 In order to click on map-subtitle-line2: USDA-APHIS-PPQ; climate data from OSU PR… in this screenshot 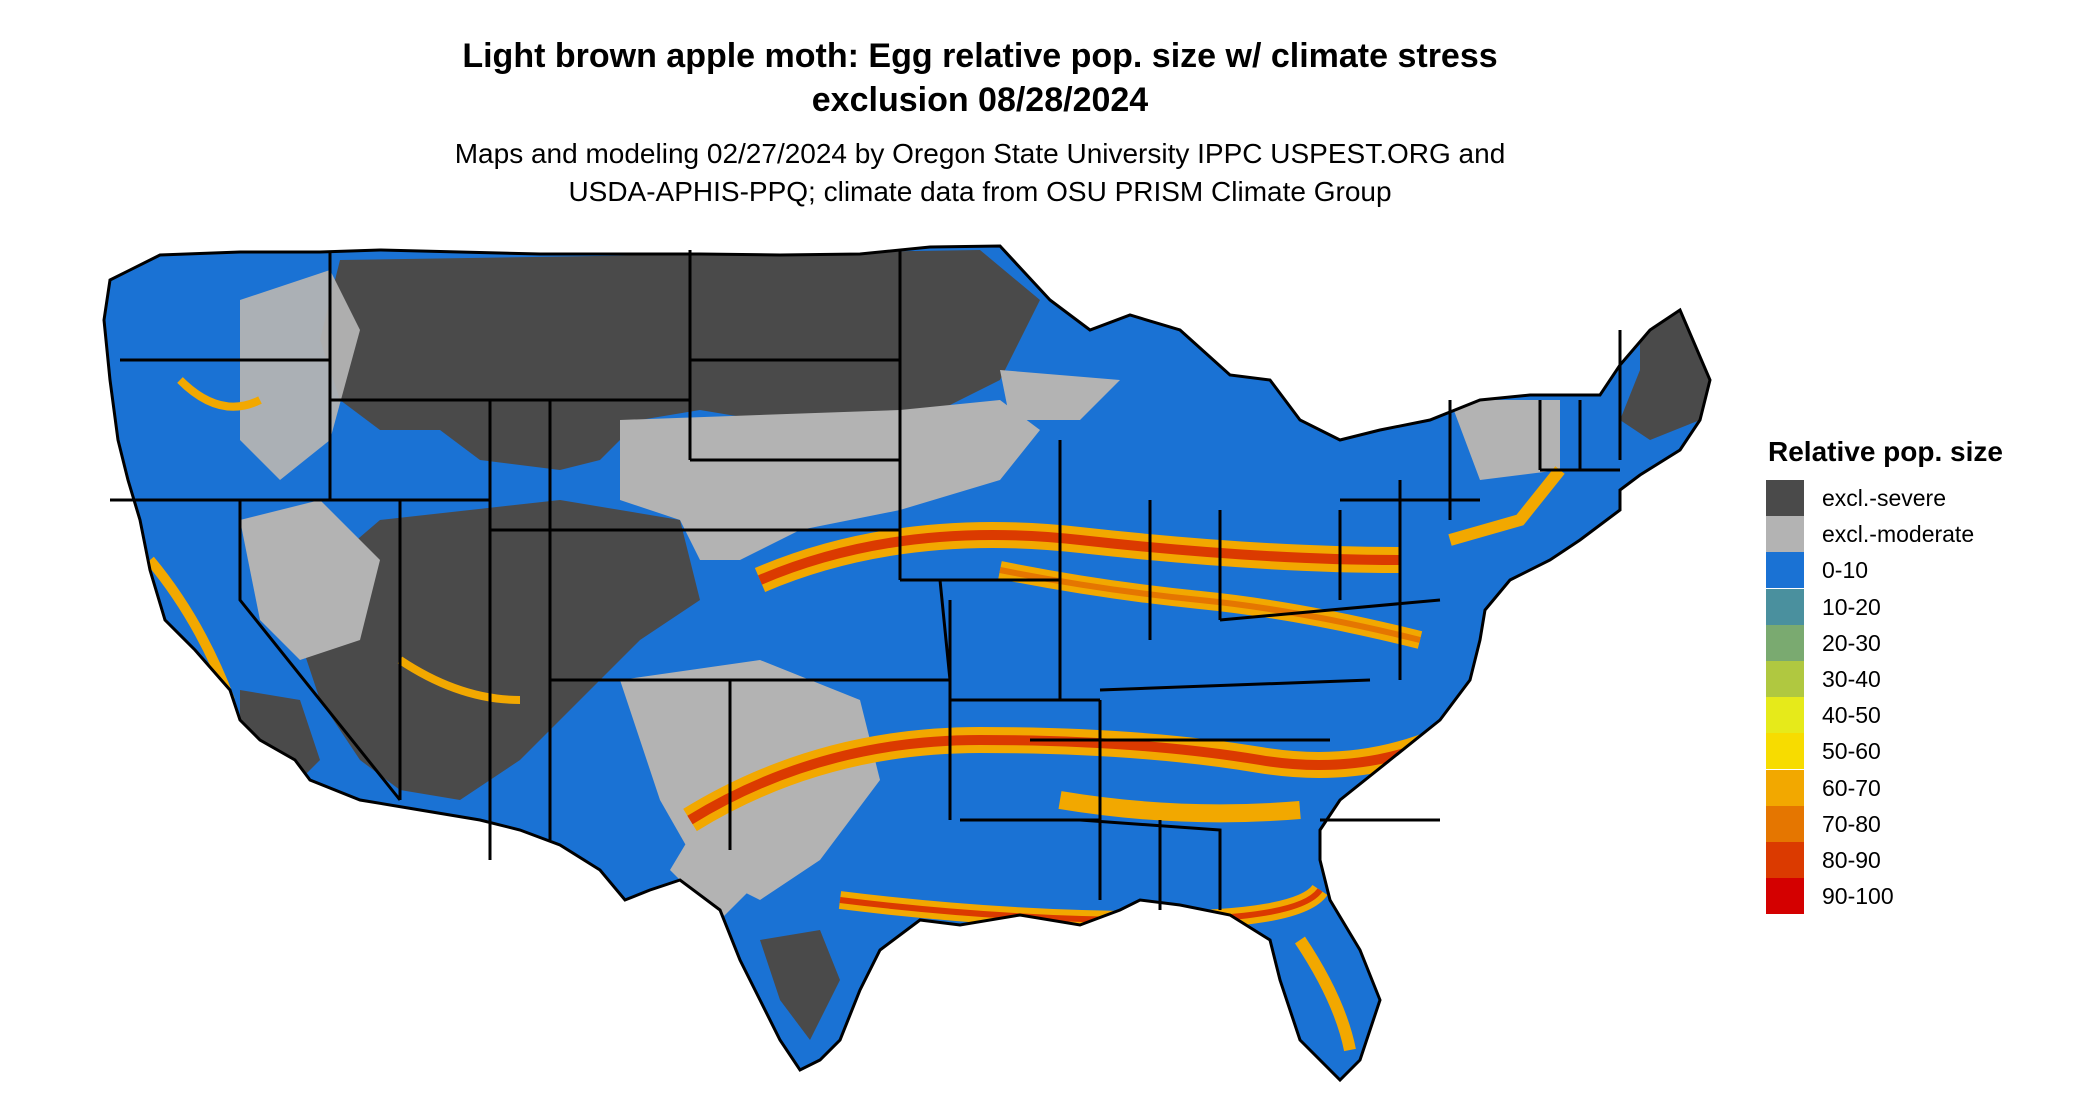, I will do `click(980, 191)`.